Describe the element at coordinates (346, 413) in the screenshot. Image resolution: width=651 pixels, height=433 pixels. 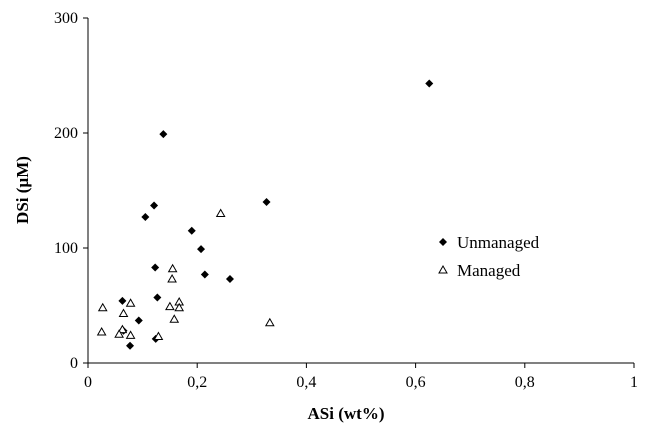
I see `x-axis-title: ASi (wt%)` at that location.